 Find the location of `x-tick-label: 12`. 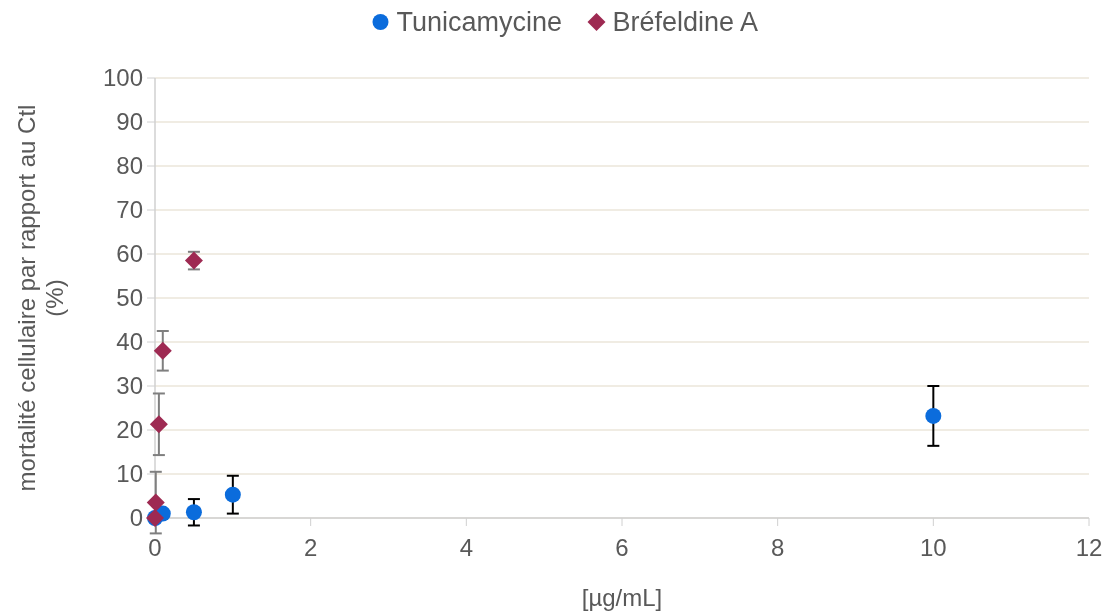

x-tick-label: 12 is located at coordinates (1089, 547).